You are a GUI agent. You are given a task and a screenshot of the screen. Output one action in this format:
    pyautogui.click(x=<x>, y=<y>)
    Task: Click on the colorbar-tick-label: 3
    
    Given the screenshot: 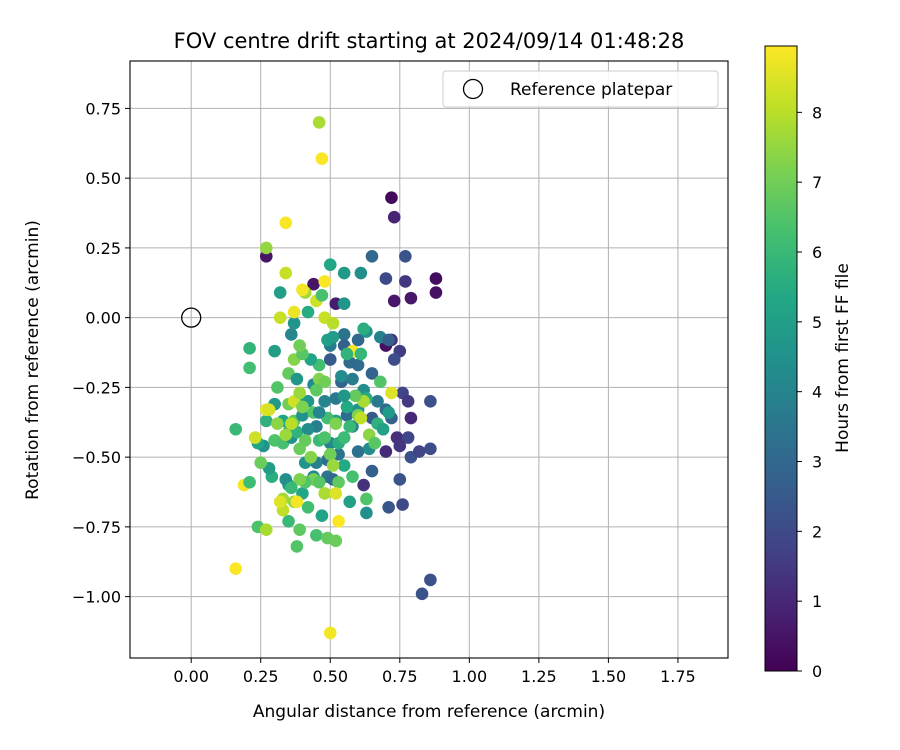 What is the action you would take?
    pyautogui.click(x=817, y=462)
    